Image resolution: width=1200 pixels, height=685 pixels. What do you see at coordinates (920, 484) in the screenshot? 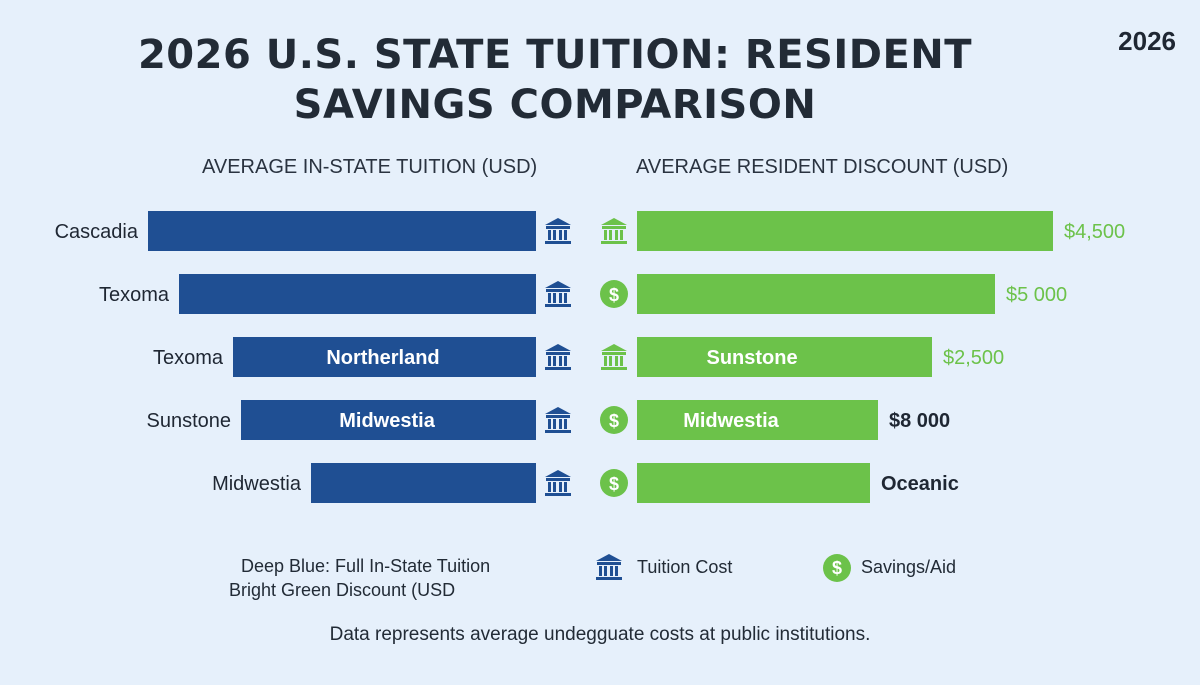
I see `value-label: Oceanic` at bounding box center [920, 484].